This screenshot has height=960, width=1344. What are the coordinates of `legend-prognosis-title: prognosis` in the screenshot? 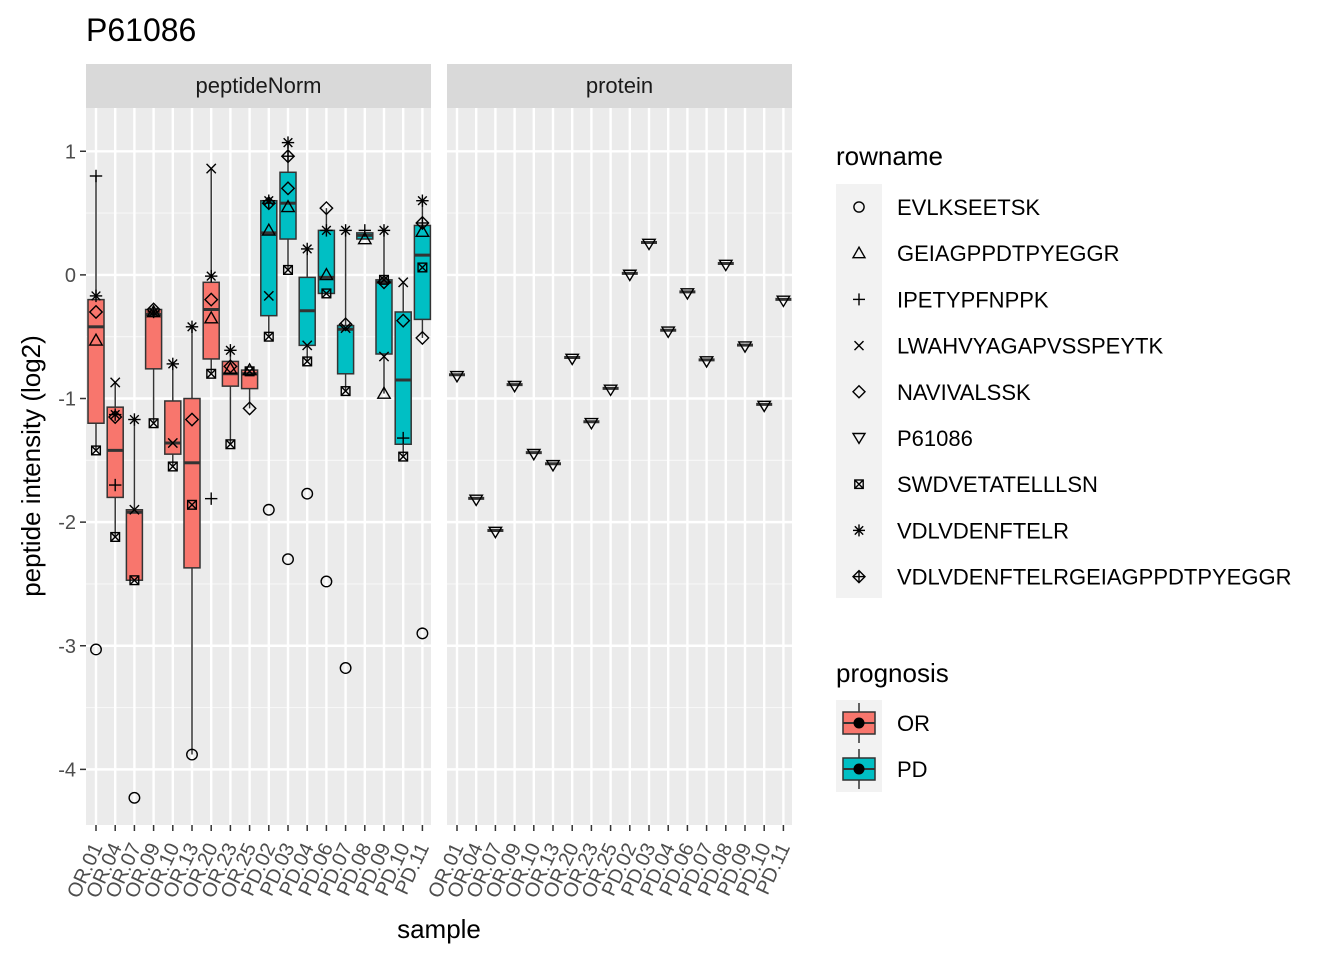 It's located at (892, 673).